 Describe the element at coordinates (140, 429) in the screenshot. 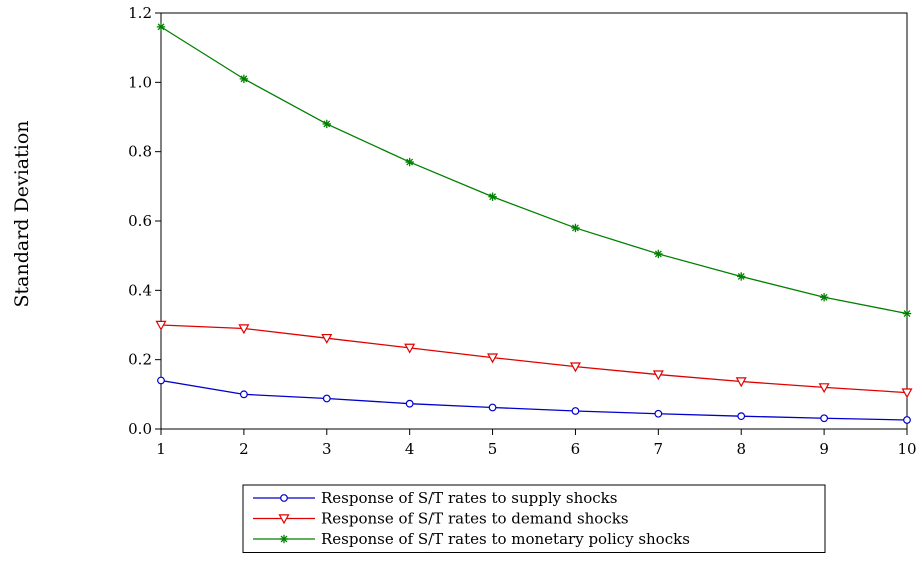

I see `y-tick-label: 0.0` at that location.